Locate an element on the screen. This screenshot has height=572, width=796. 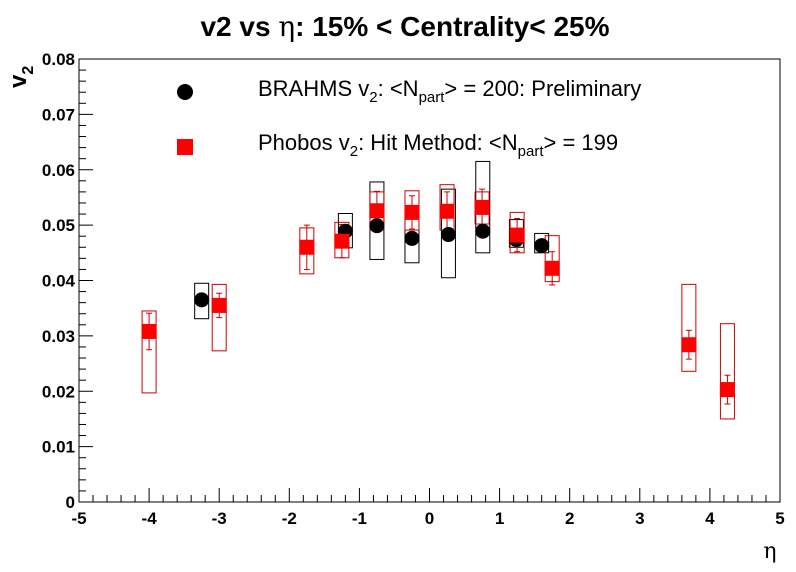
x-tick-label: -3 is located at coordinates (219, 518).